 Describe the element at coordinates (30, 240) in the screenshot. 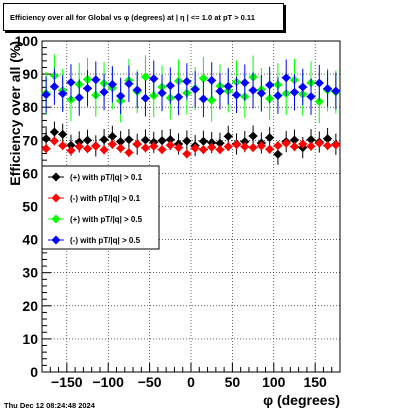

I see `y-tick-label: 40` at that location.